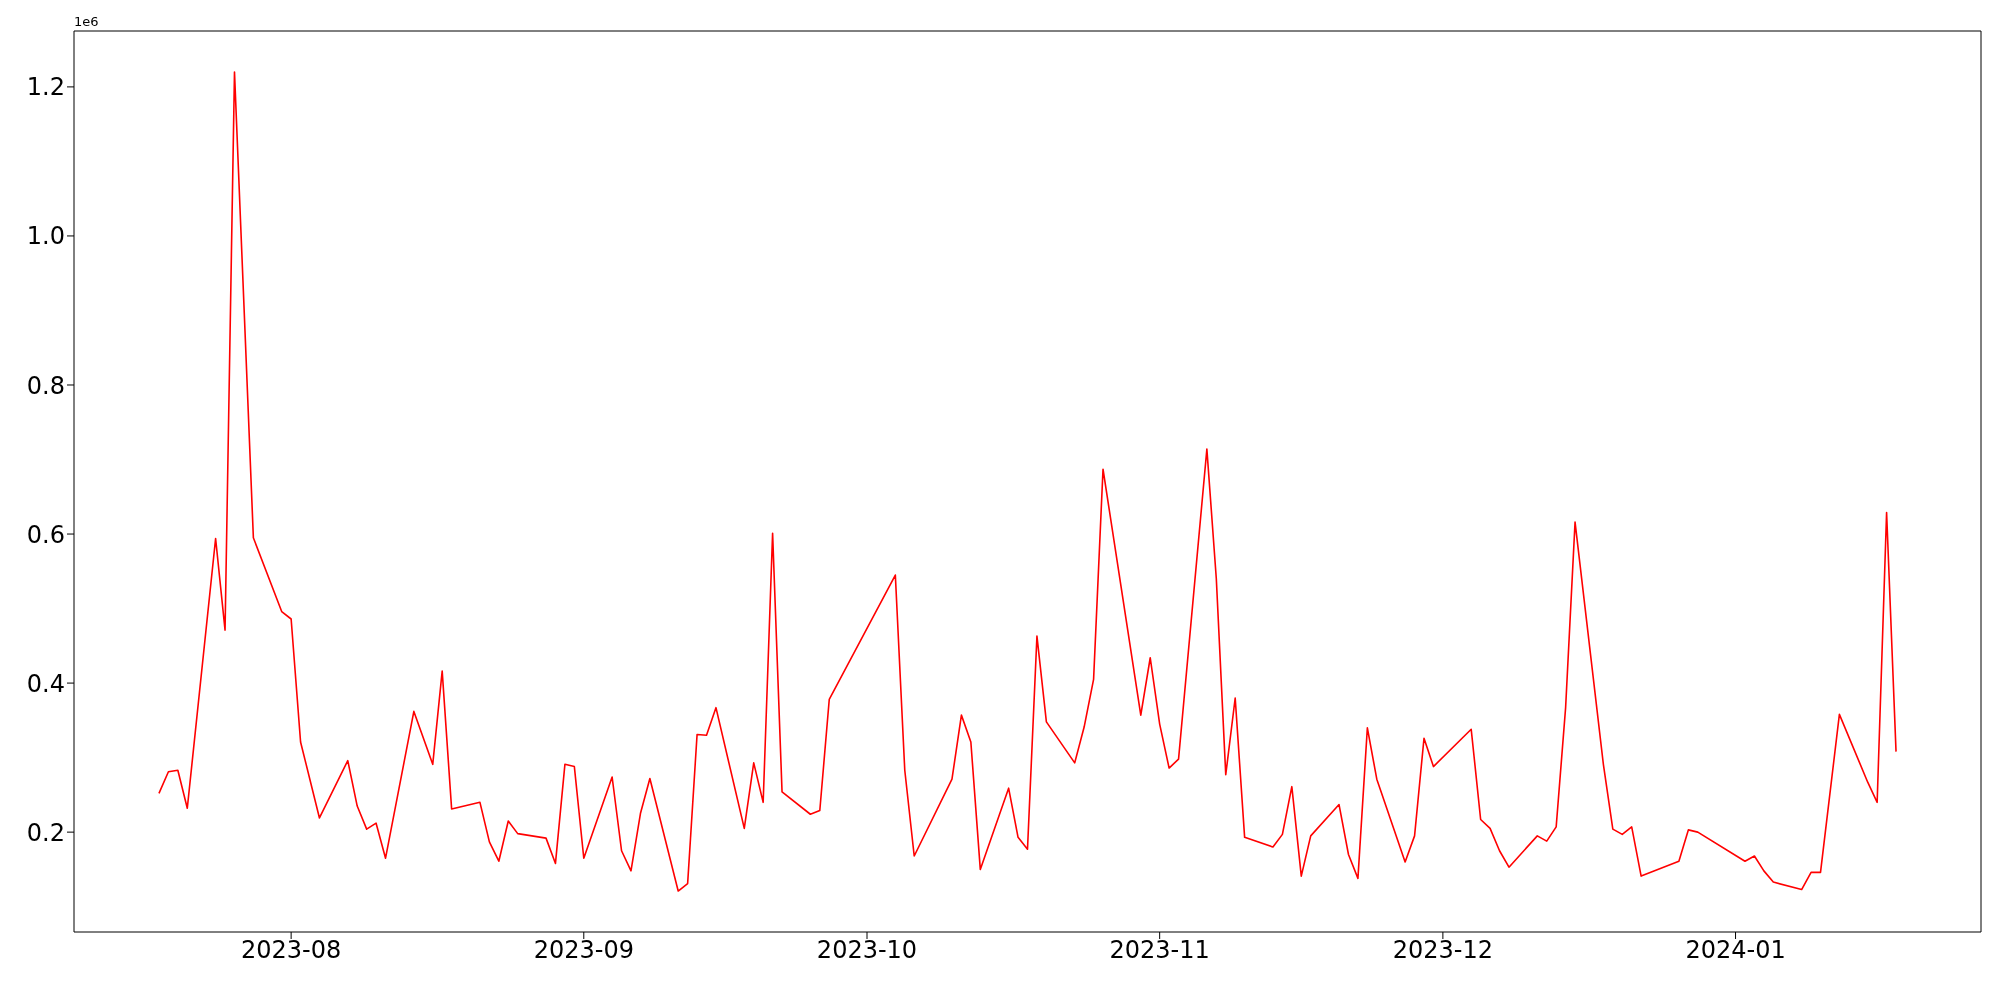  Describe the element at coordinates (1159, 950) in the screenshot. I see `x-tick-label: 2023-11` at that location.